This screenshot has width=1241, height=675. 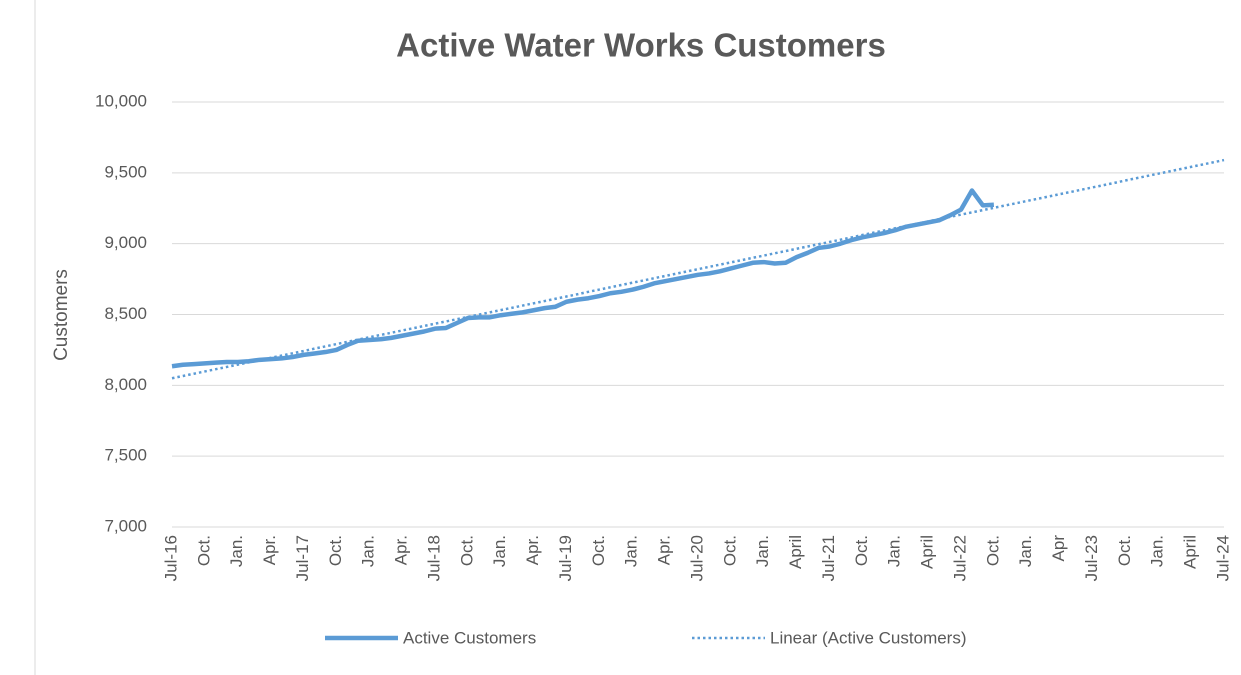 I want to click on y-tick-label: 9,000, so click(x=125, y=242).